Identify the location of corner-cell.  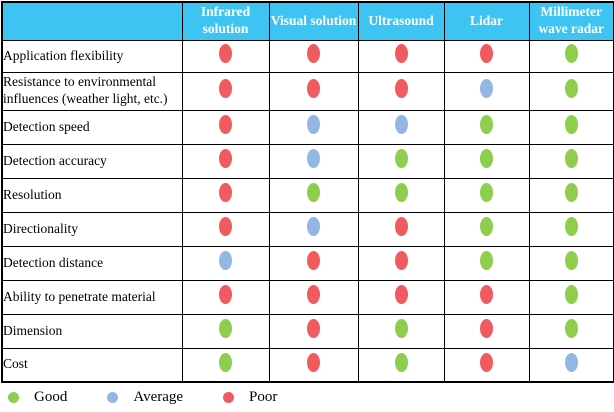
(92, 21).